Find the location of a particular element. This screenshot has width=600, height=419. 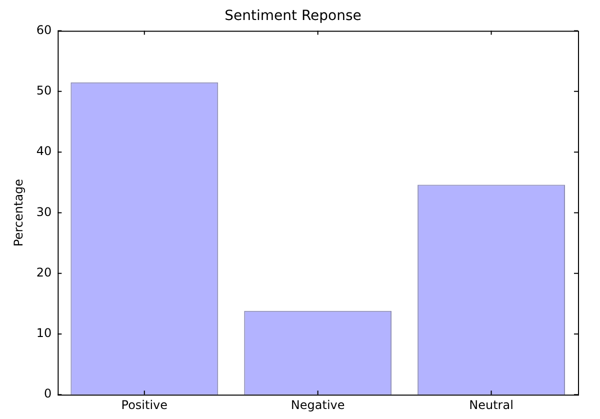

x-tick-label: Positive is located at coordinates (144, 405).